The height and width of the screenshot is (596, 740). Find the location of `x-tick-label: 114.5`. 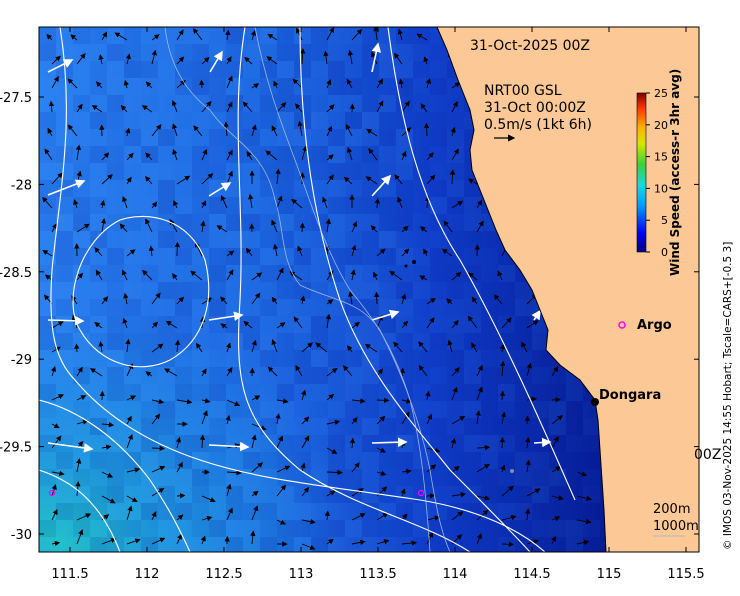

x-tick-label: 114.5 is located at coordinates (531, 574).